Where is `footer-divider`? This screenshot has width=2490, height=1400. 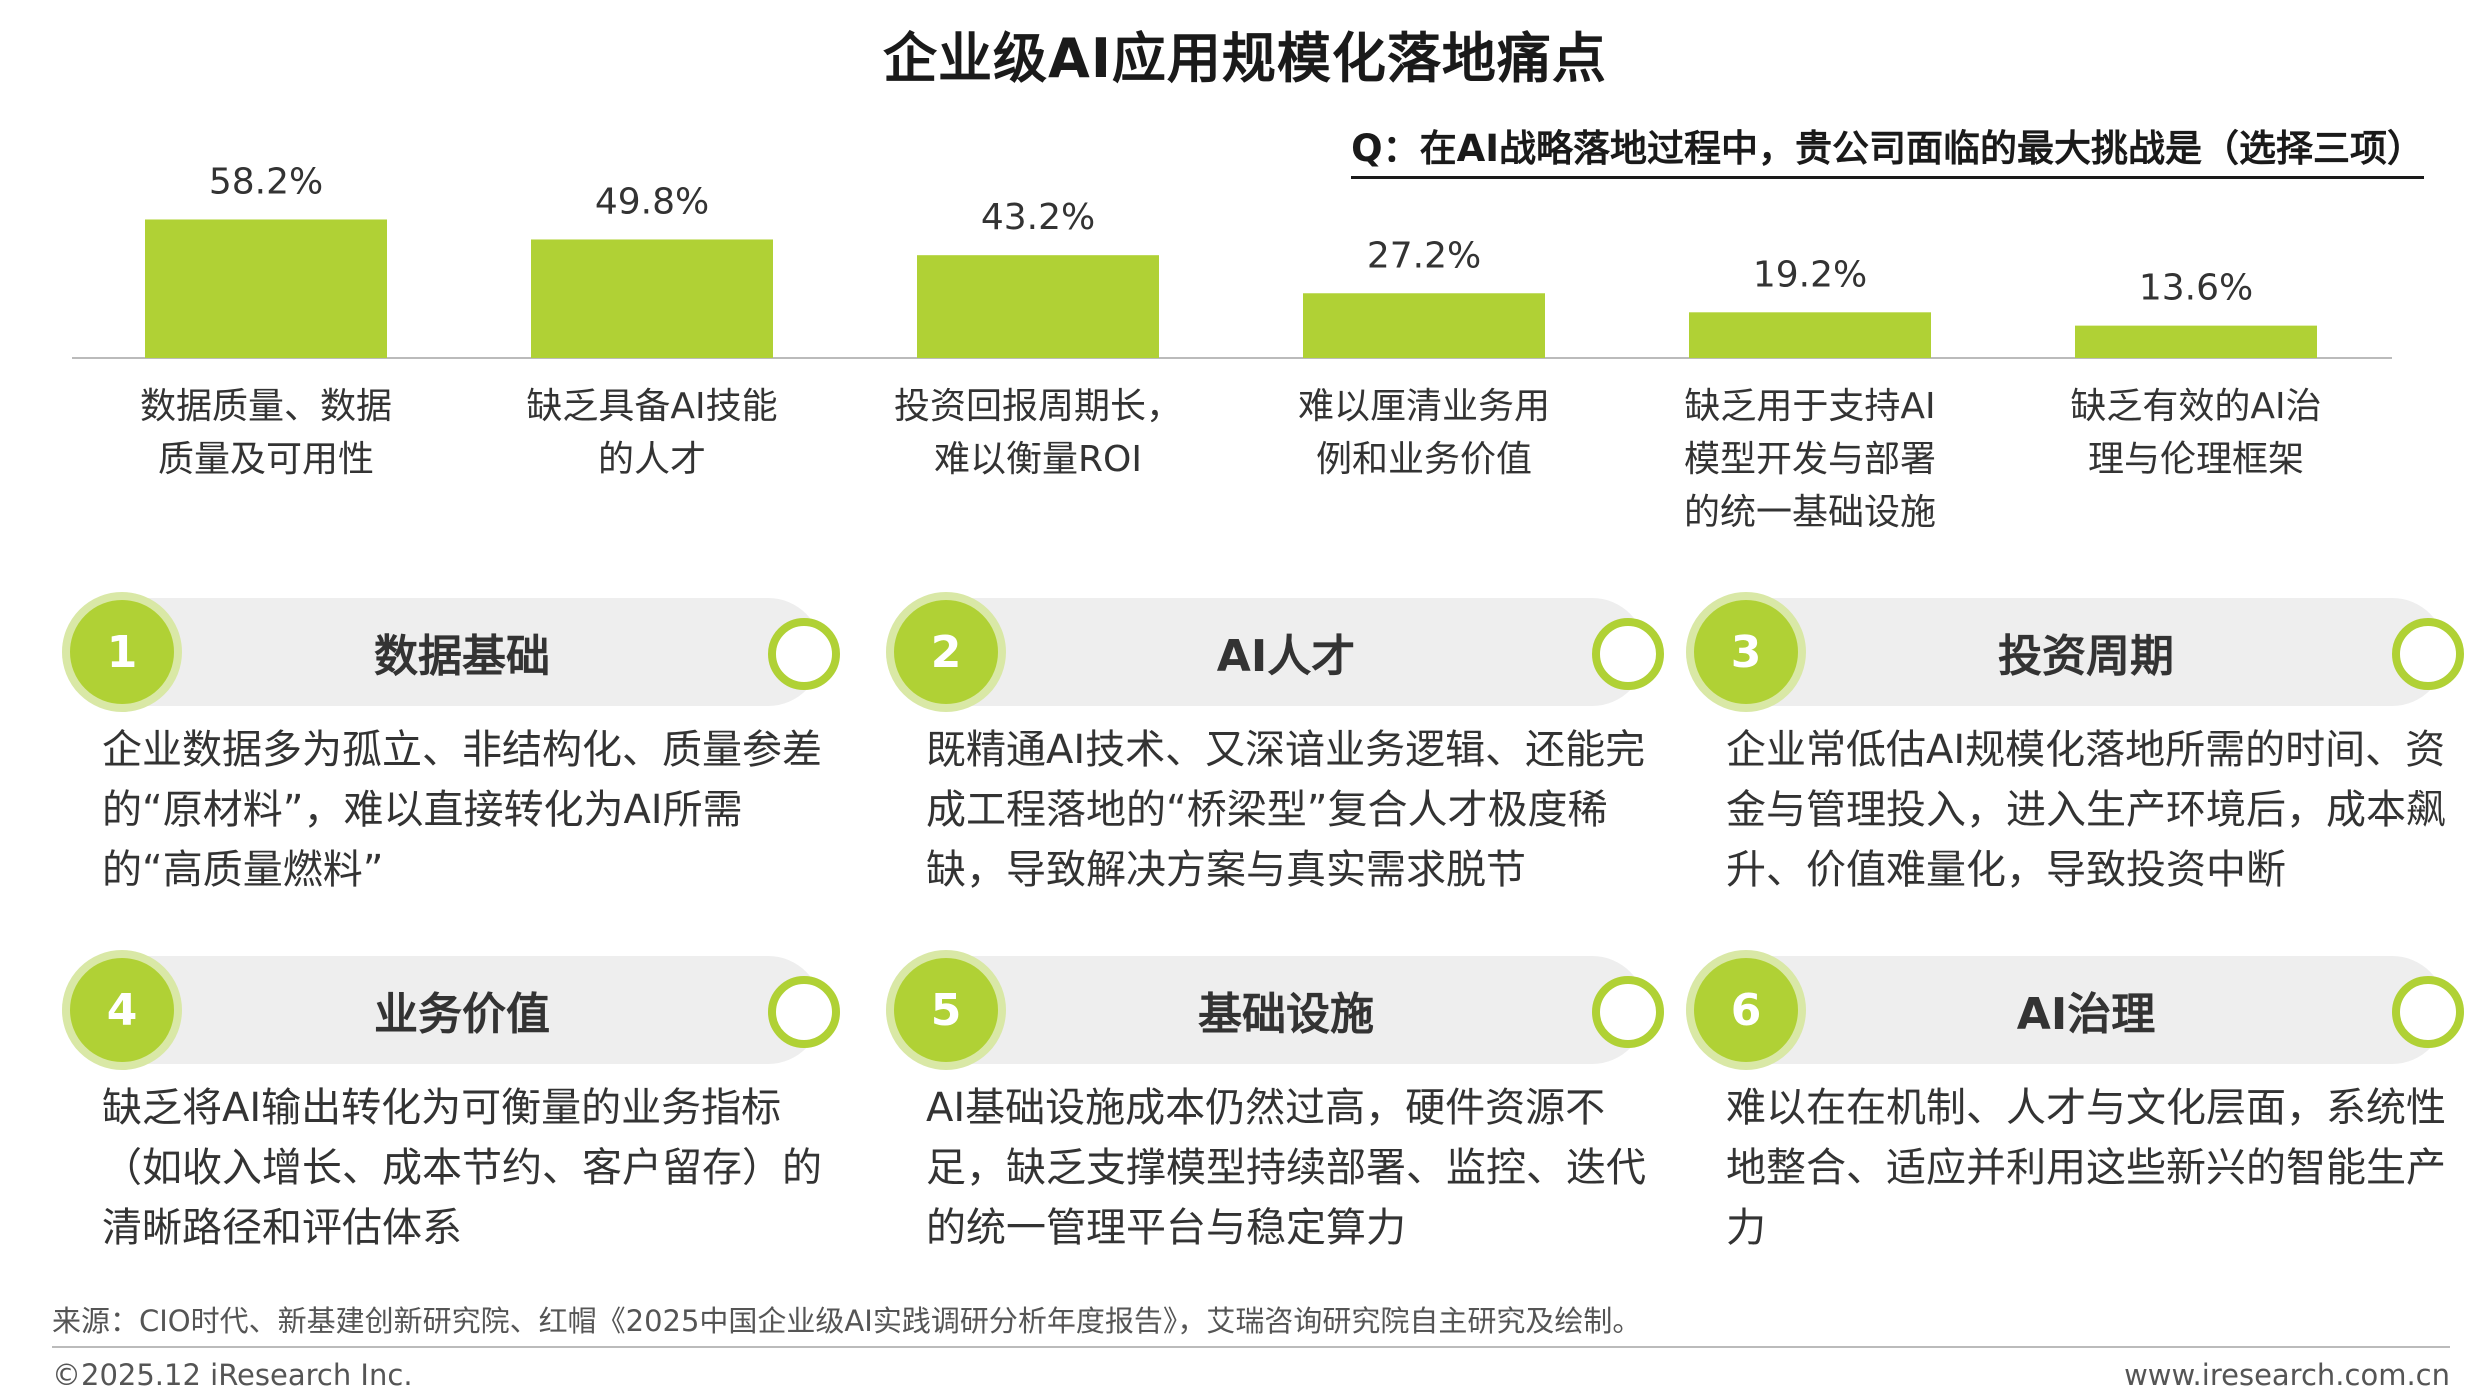
footer-divider is located at coordinates (1251, 1347).